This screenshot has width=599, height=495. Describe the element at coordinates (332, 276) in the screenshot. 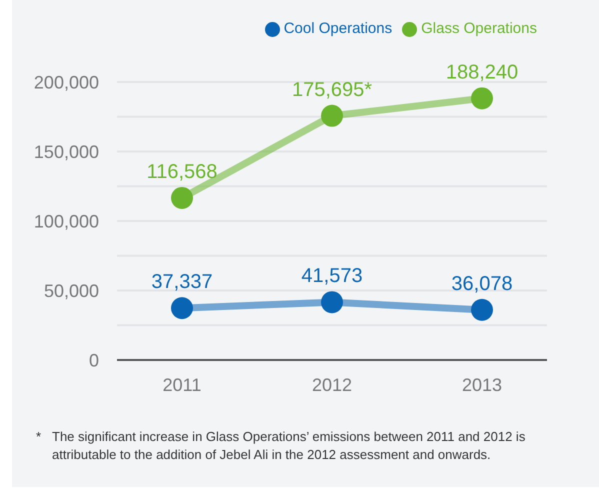

I see `data-label: 41,573` at that location.